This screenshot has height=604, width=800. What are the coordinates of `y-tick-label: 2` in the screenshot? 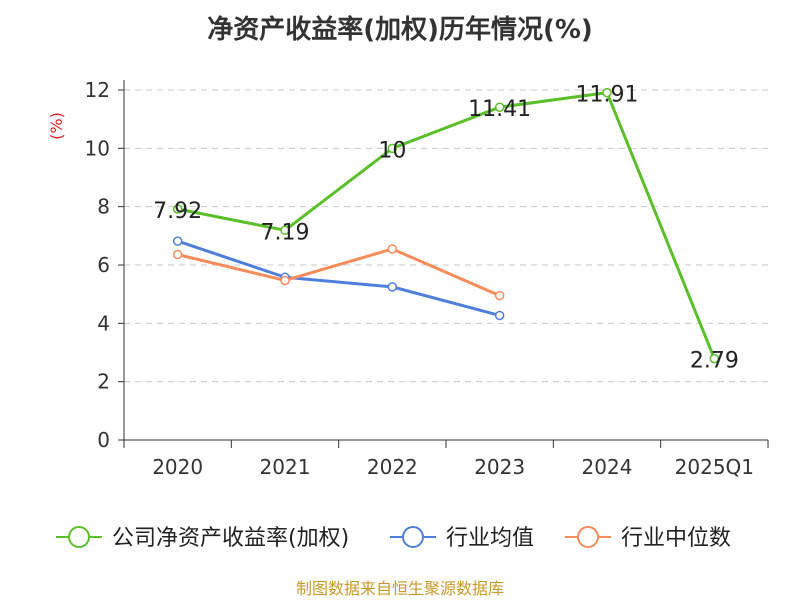 It's located at (103, 382).